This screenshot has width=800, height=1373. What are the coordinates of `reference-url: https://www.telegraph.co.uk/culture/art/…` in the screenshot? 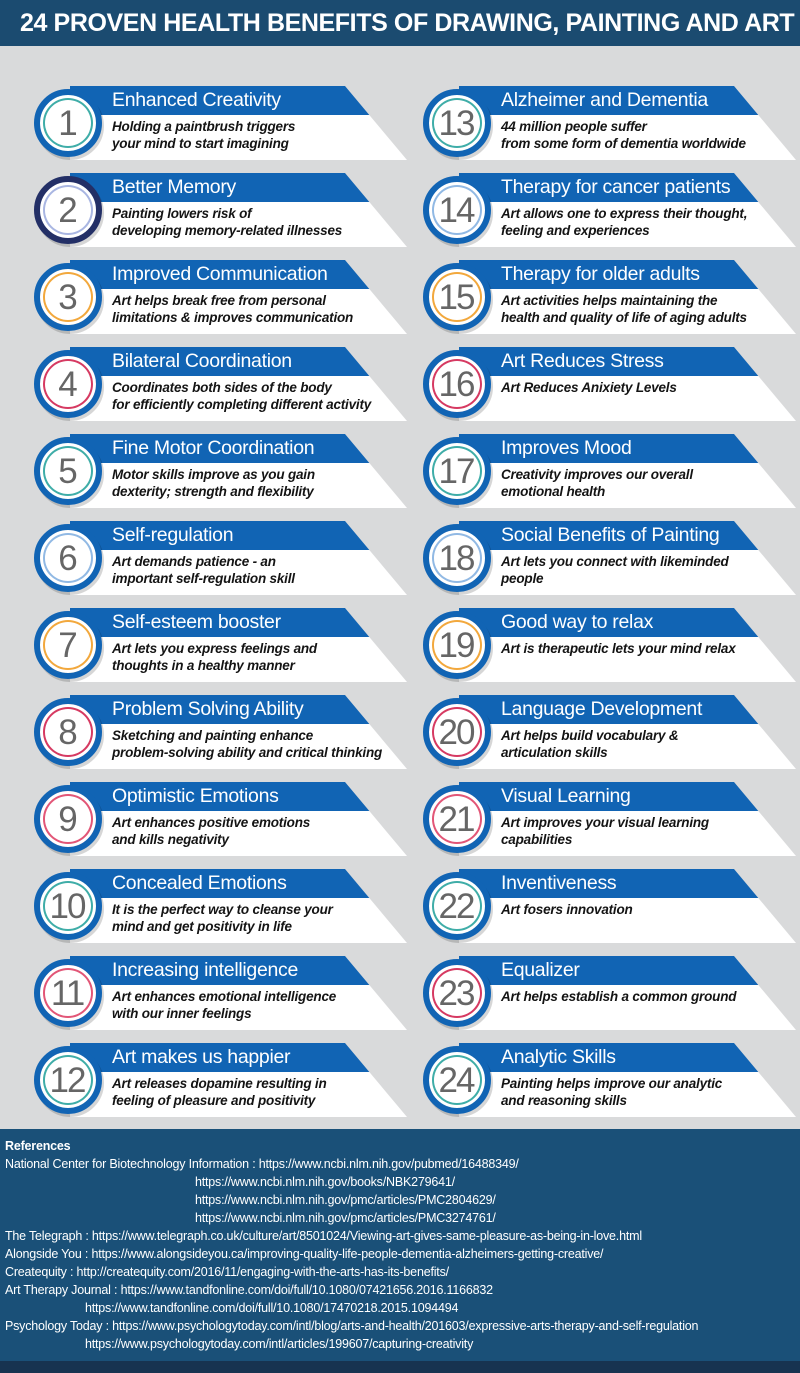 It's located at (366, 1236).